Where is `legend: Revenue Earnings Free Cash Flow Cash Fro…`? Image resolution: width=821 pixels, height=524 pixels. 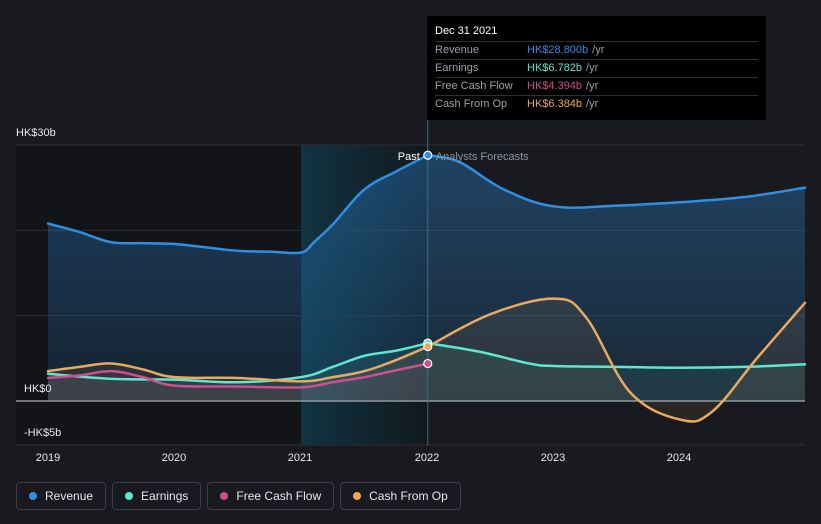 legend: Revenue Earnings Free Cash Flow Cash Fro… is located at coordinates (238, 496).